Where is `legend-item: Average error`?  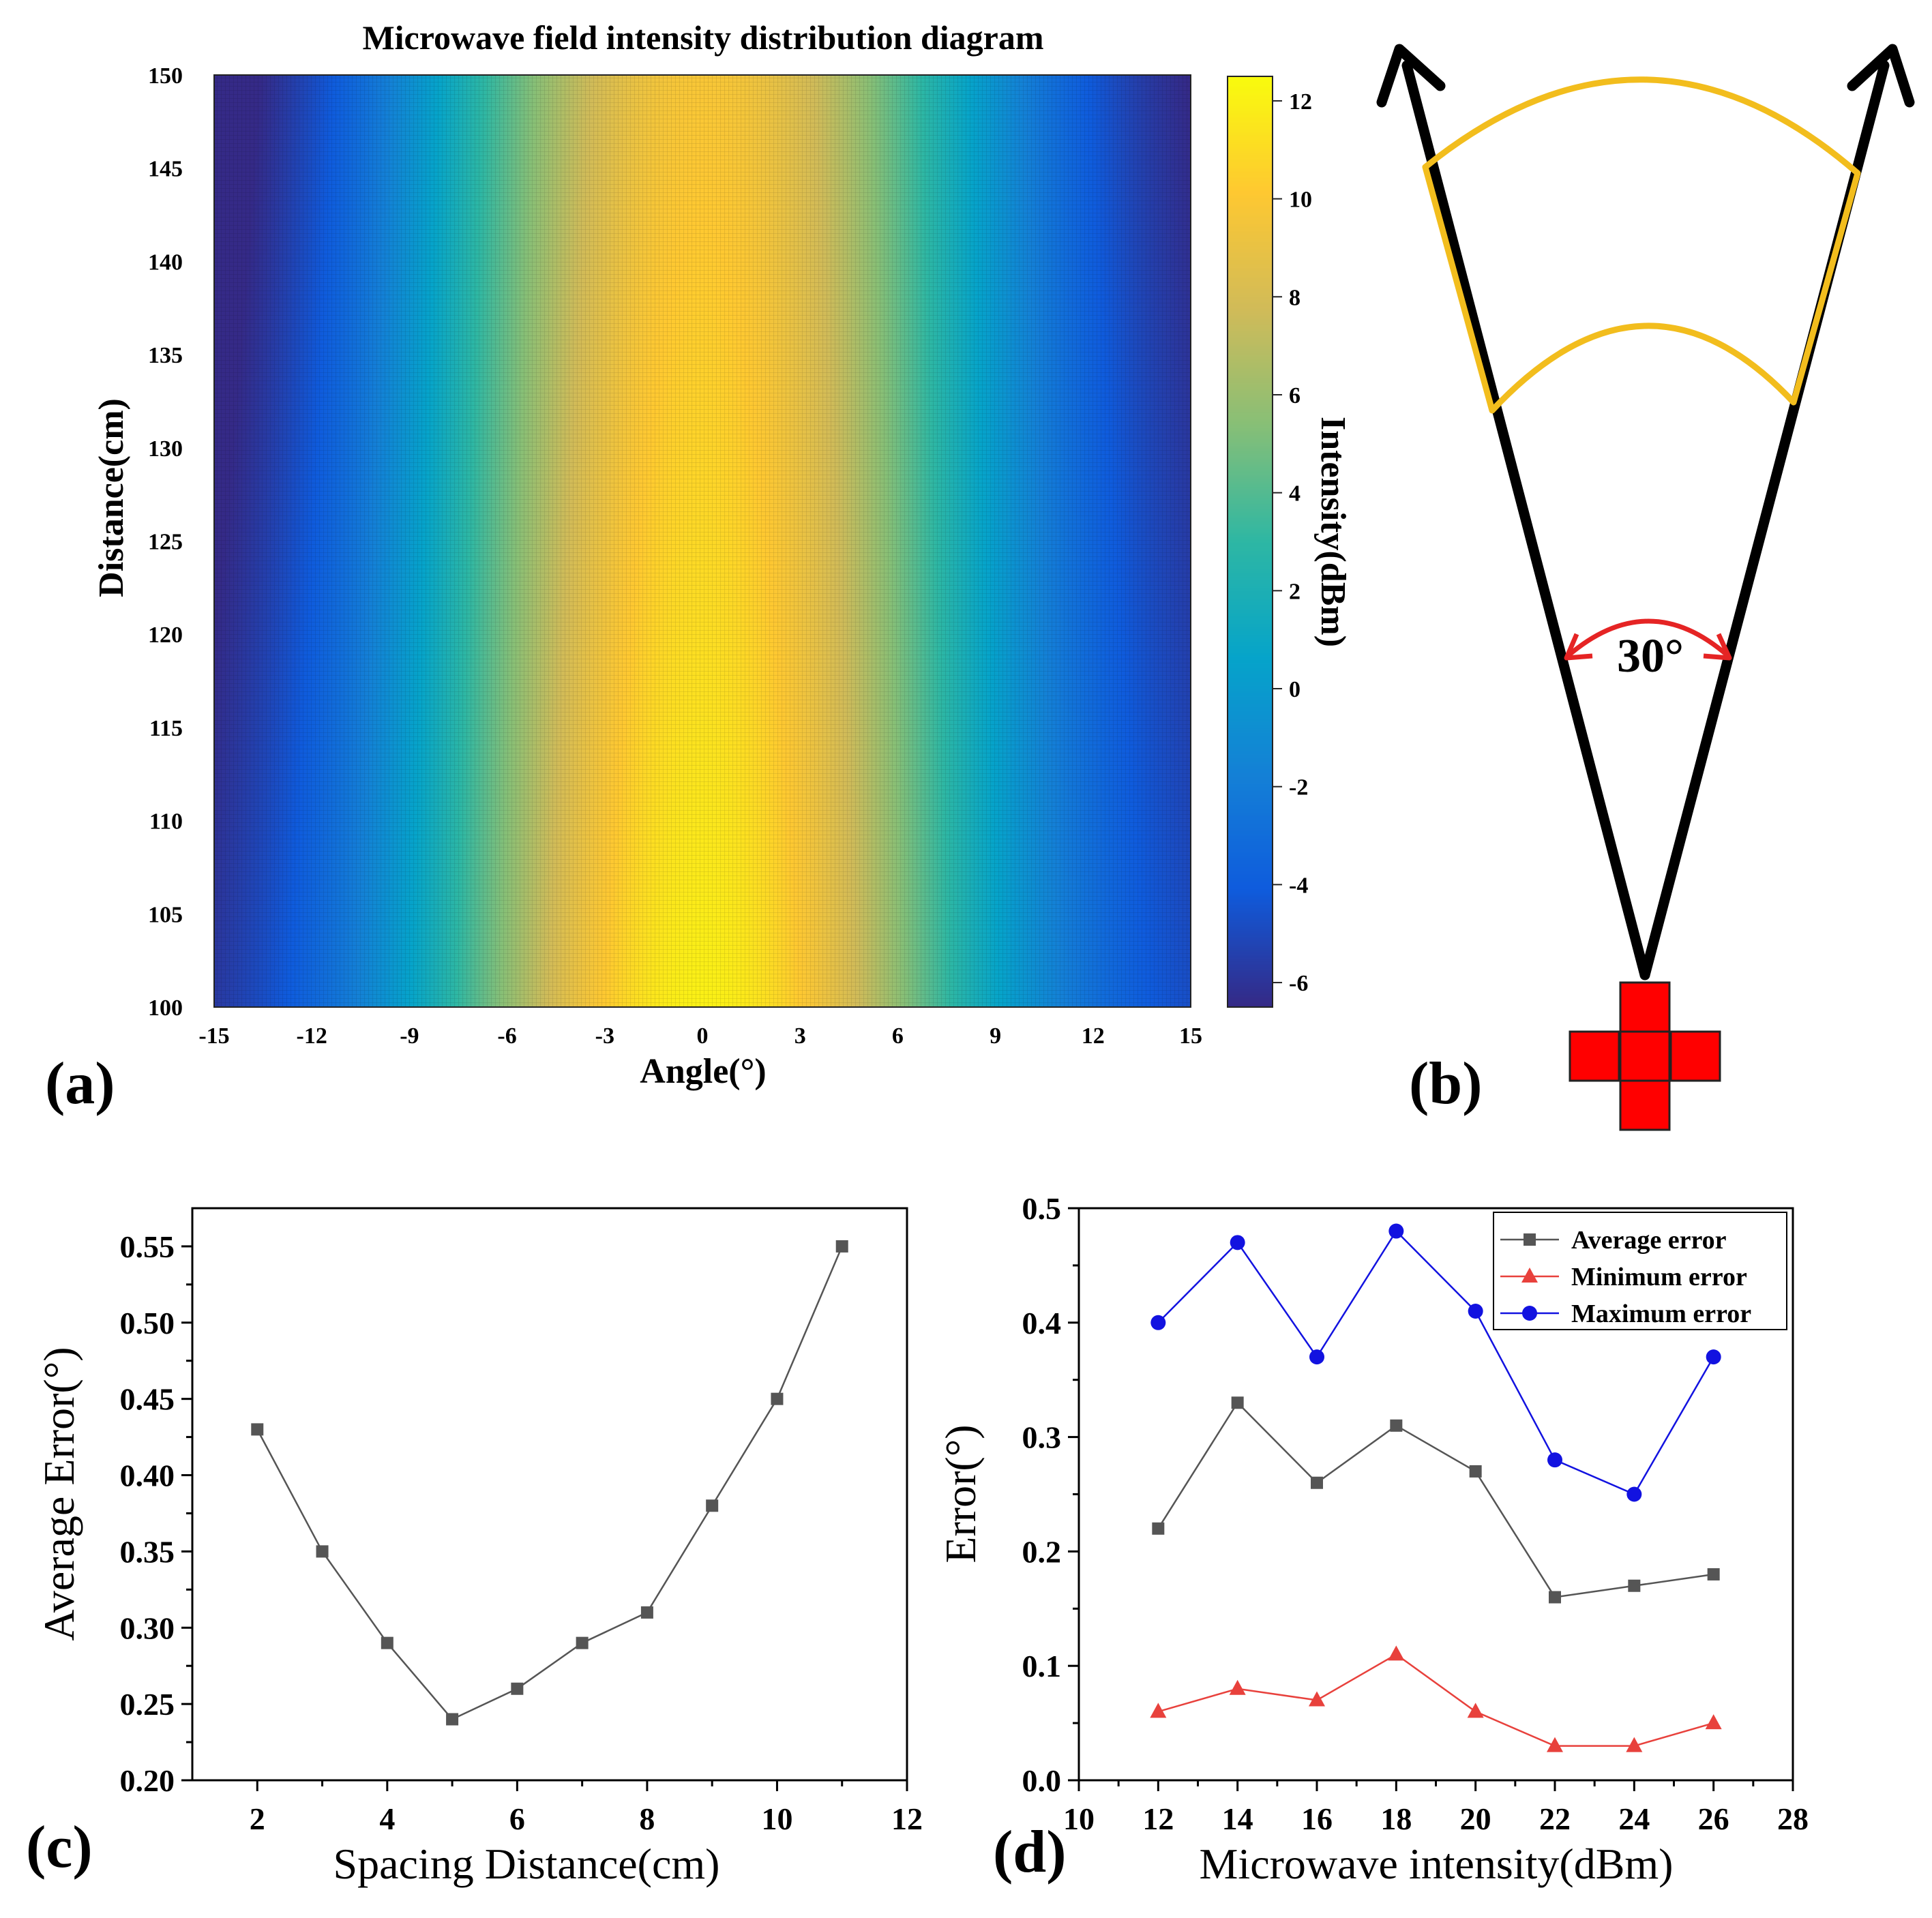 legend-item: Average error is located at coordinates (1613, 1240).